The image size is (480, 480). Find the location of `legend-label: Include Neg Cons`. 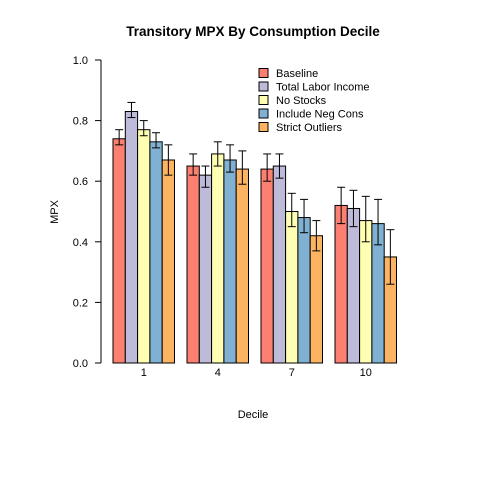

legend-label: Include Neg Cons is located at coordinates (320, 115).